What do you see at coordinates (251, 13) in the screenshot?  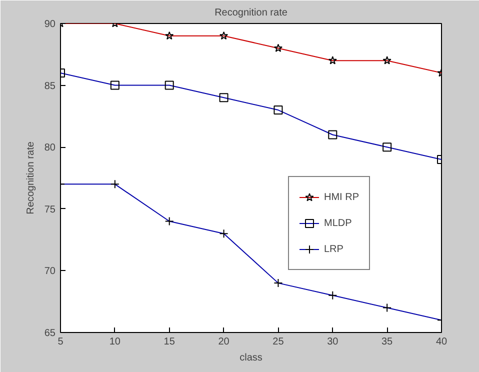 I see `chart-title: Recognition rate` at bounding box center [251, 13].